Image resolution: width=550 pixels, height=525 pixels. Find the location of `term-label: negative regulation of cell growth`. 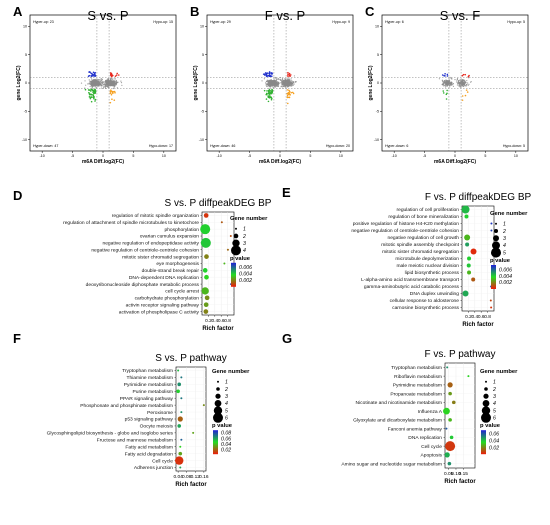

term-label: negative regulation of cell growth is located at coordinates (423, 238).